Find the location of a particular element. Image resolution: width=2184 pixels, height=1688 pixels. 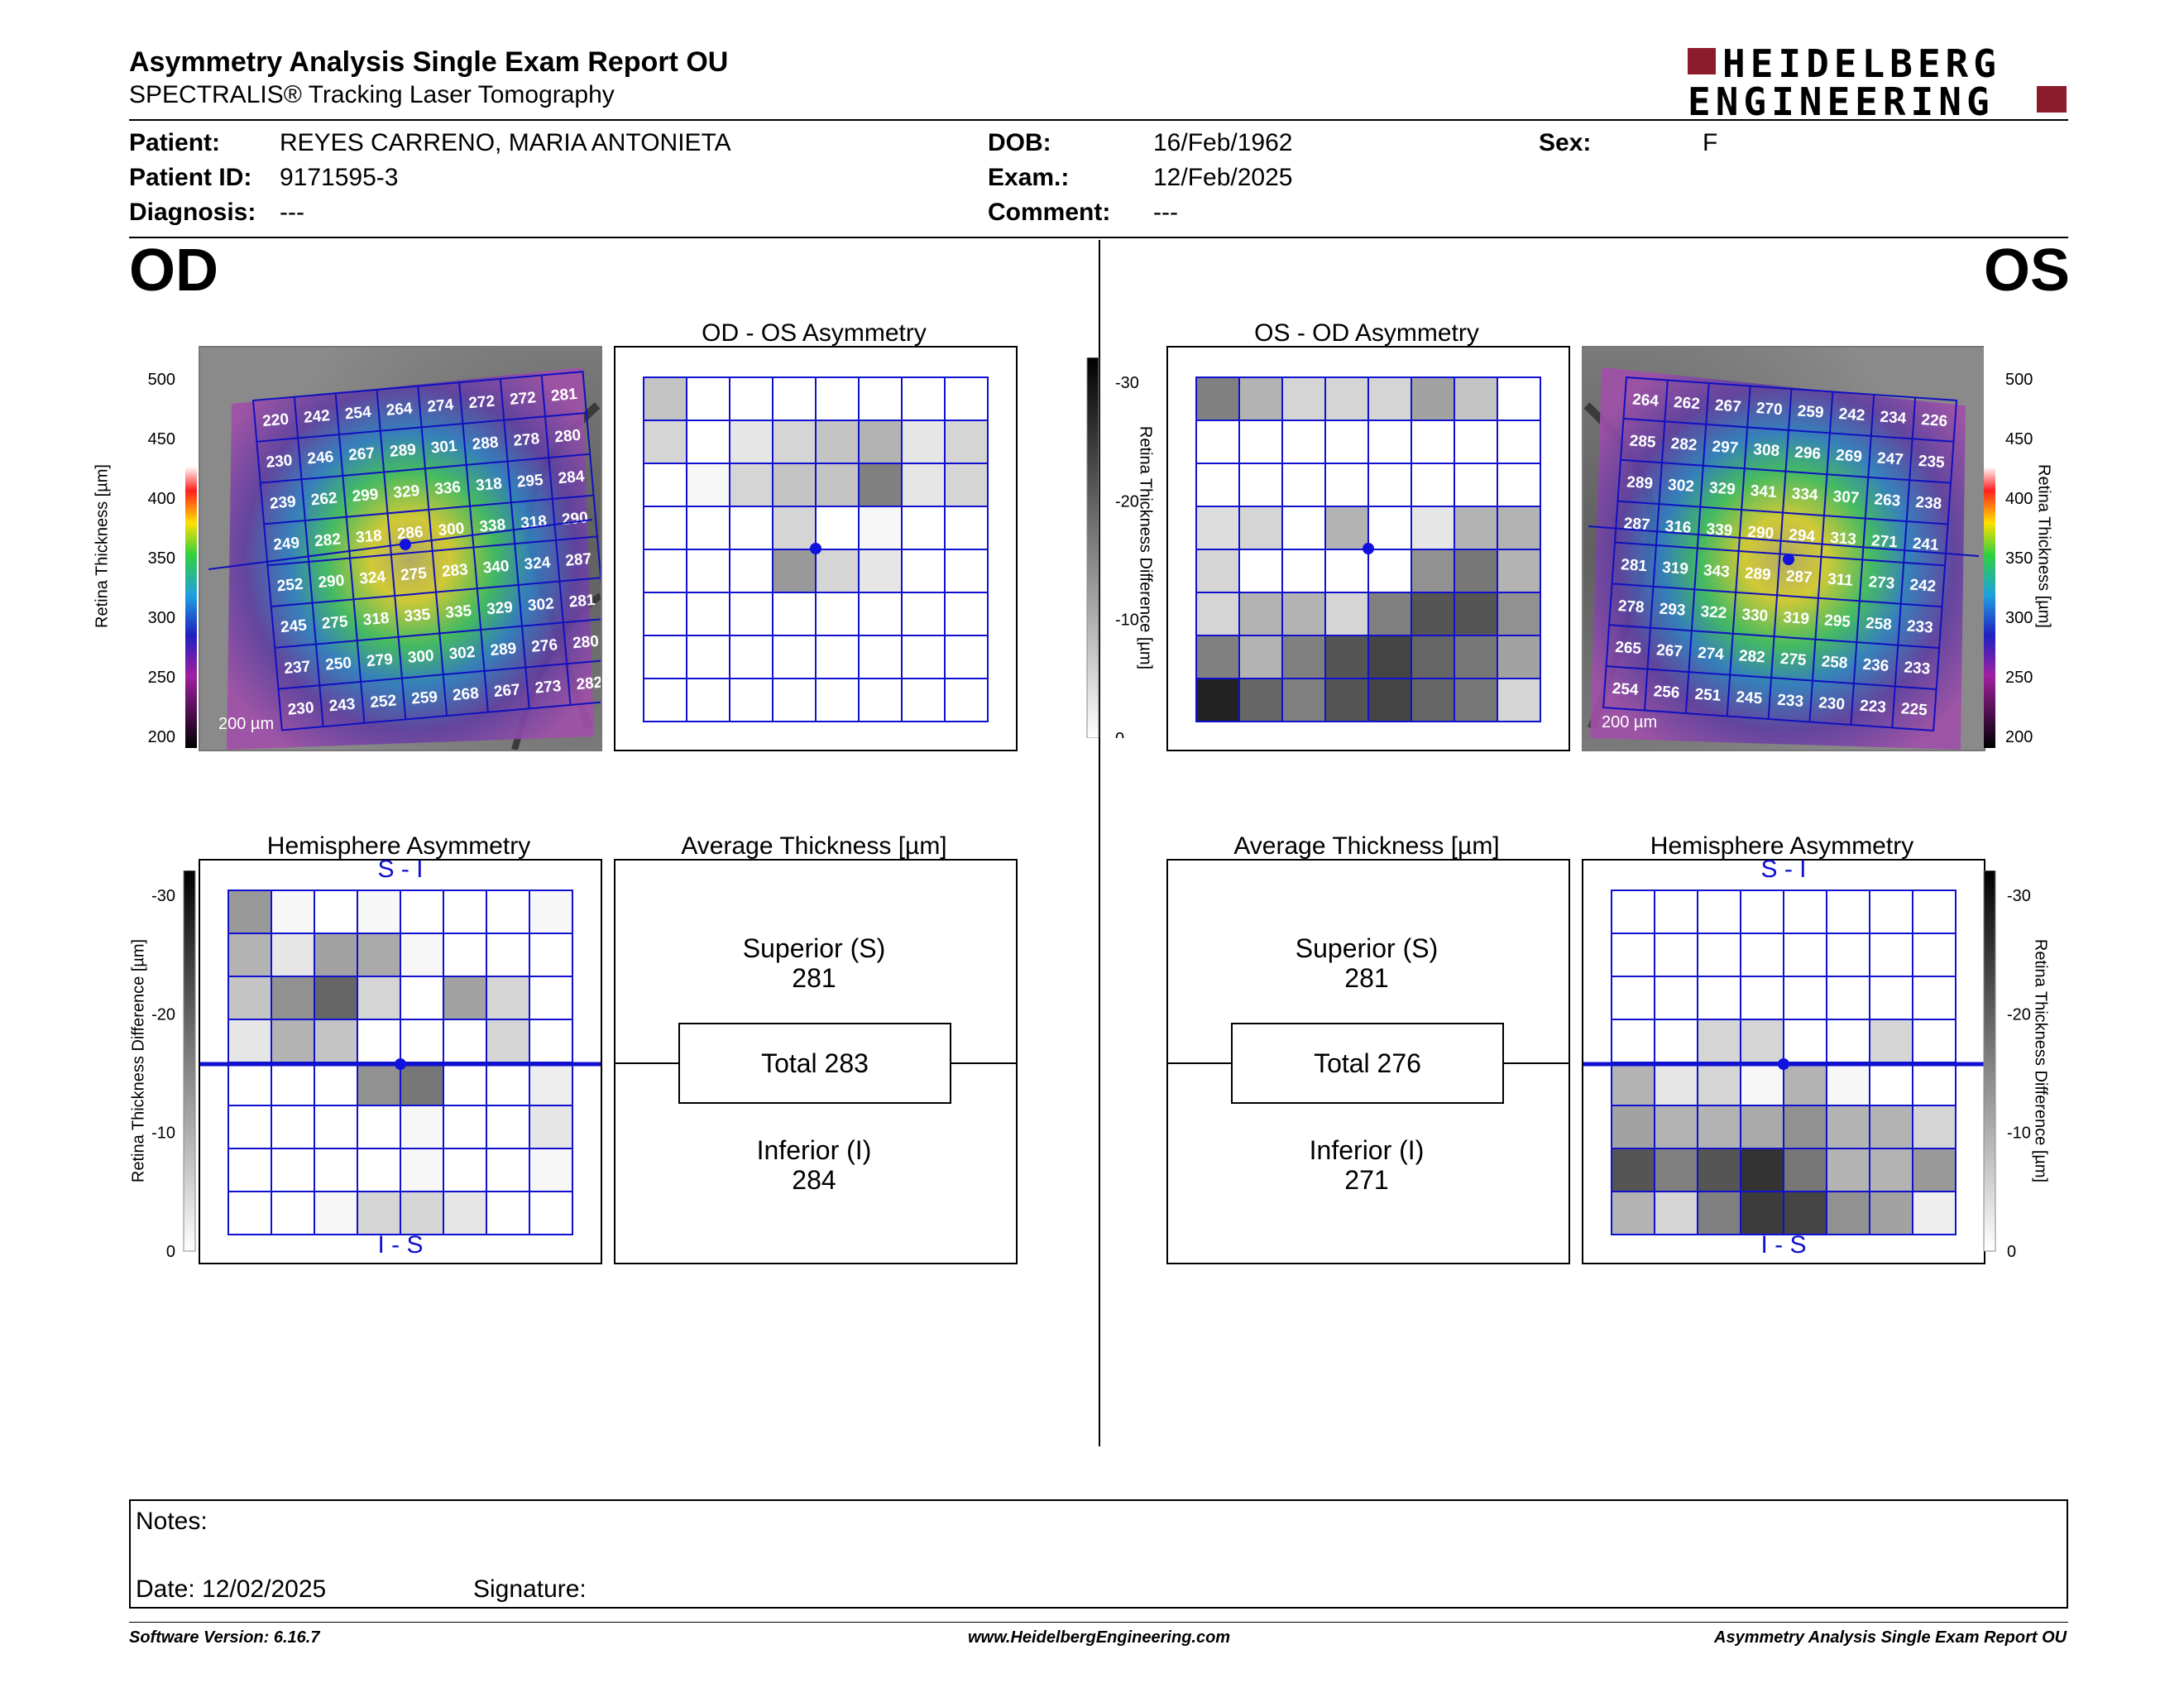

od-asymmetry-panel is located at coordinates (816, 548).